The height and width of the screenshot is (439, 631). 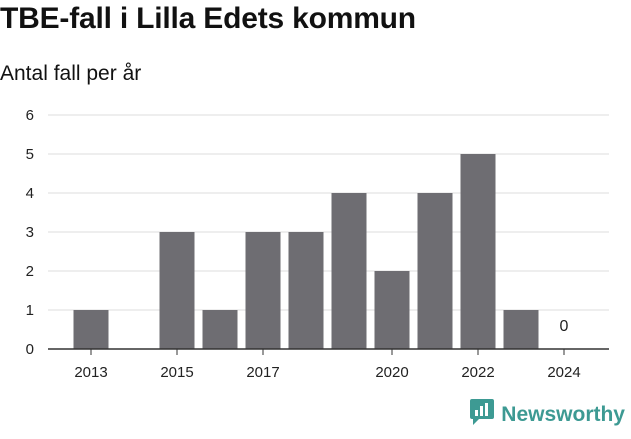 I want to click on data-label: 0, so click(x=564, y=326).